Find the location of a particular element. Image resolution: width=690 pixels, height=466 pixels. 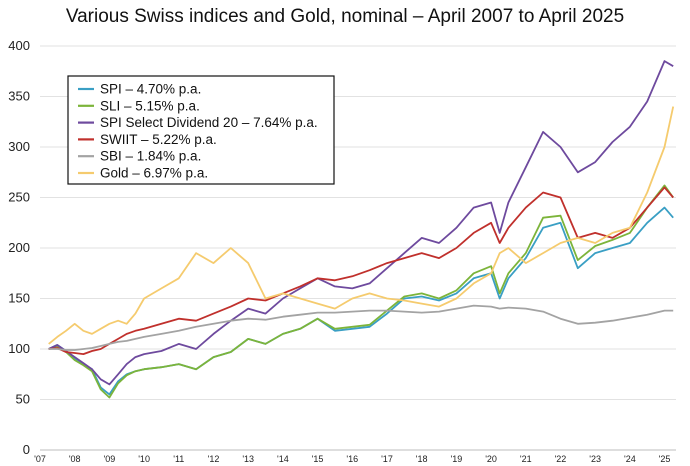

legend-label: SPI Select Dividend 20 – 7.64% p.a. is located at coordinates (209, 122).